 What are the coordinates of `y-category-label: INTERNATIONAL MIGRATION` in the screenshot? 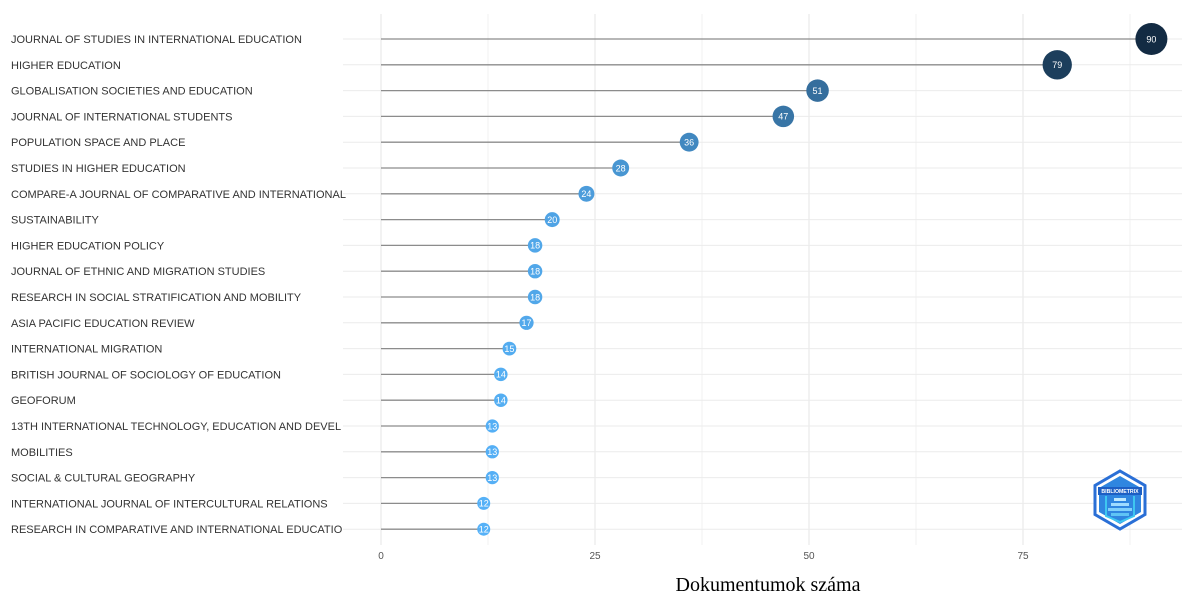 It's located at (86, 350).